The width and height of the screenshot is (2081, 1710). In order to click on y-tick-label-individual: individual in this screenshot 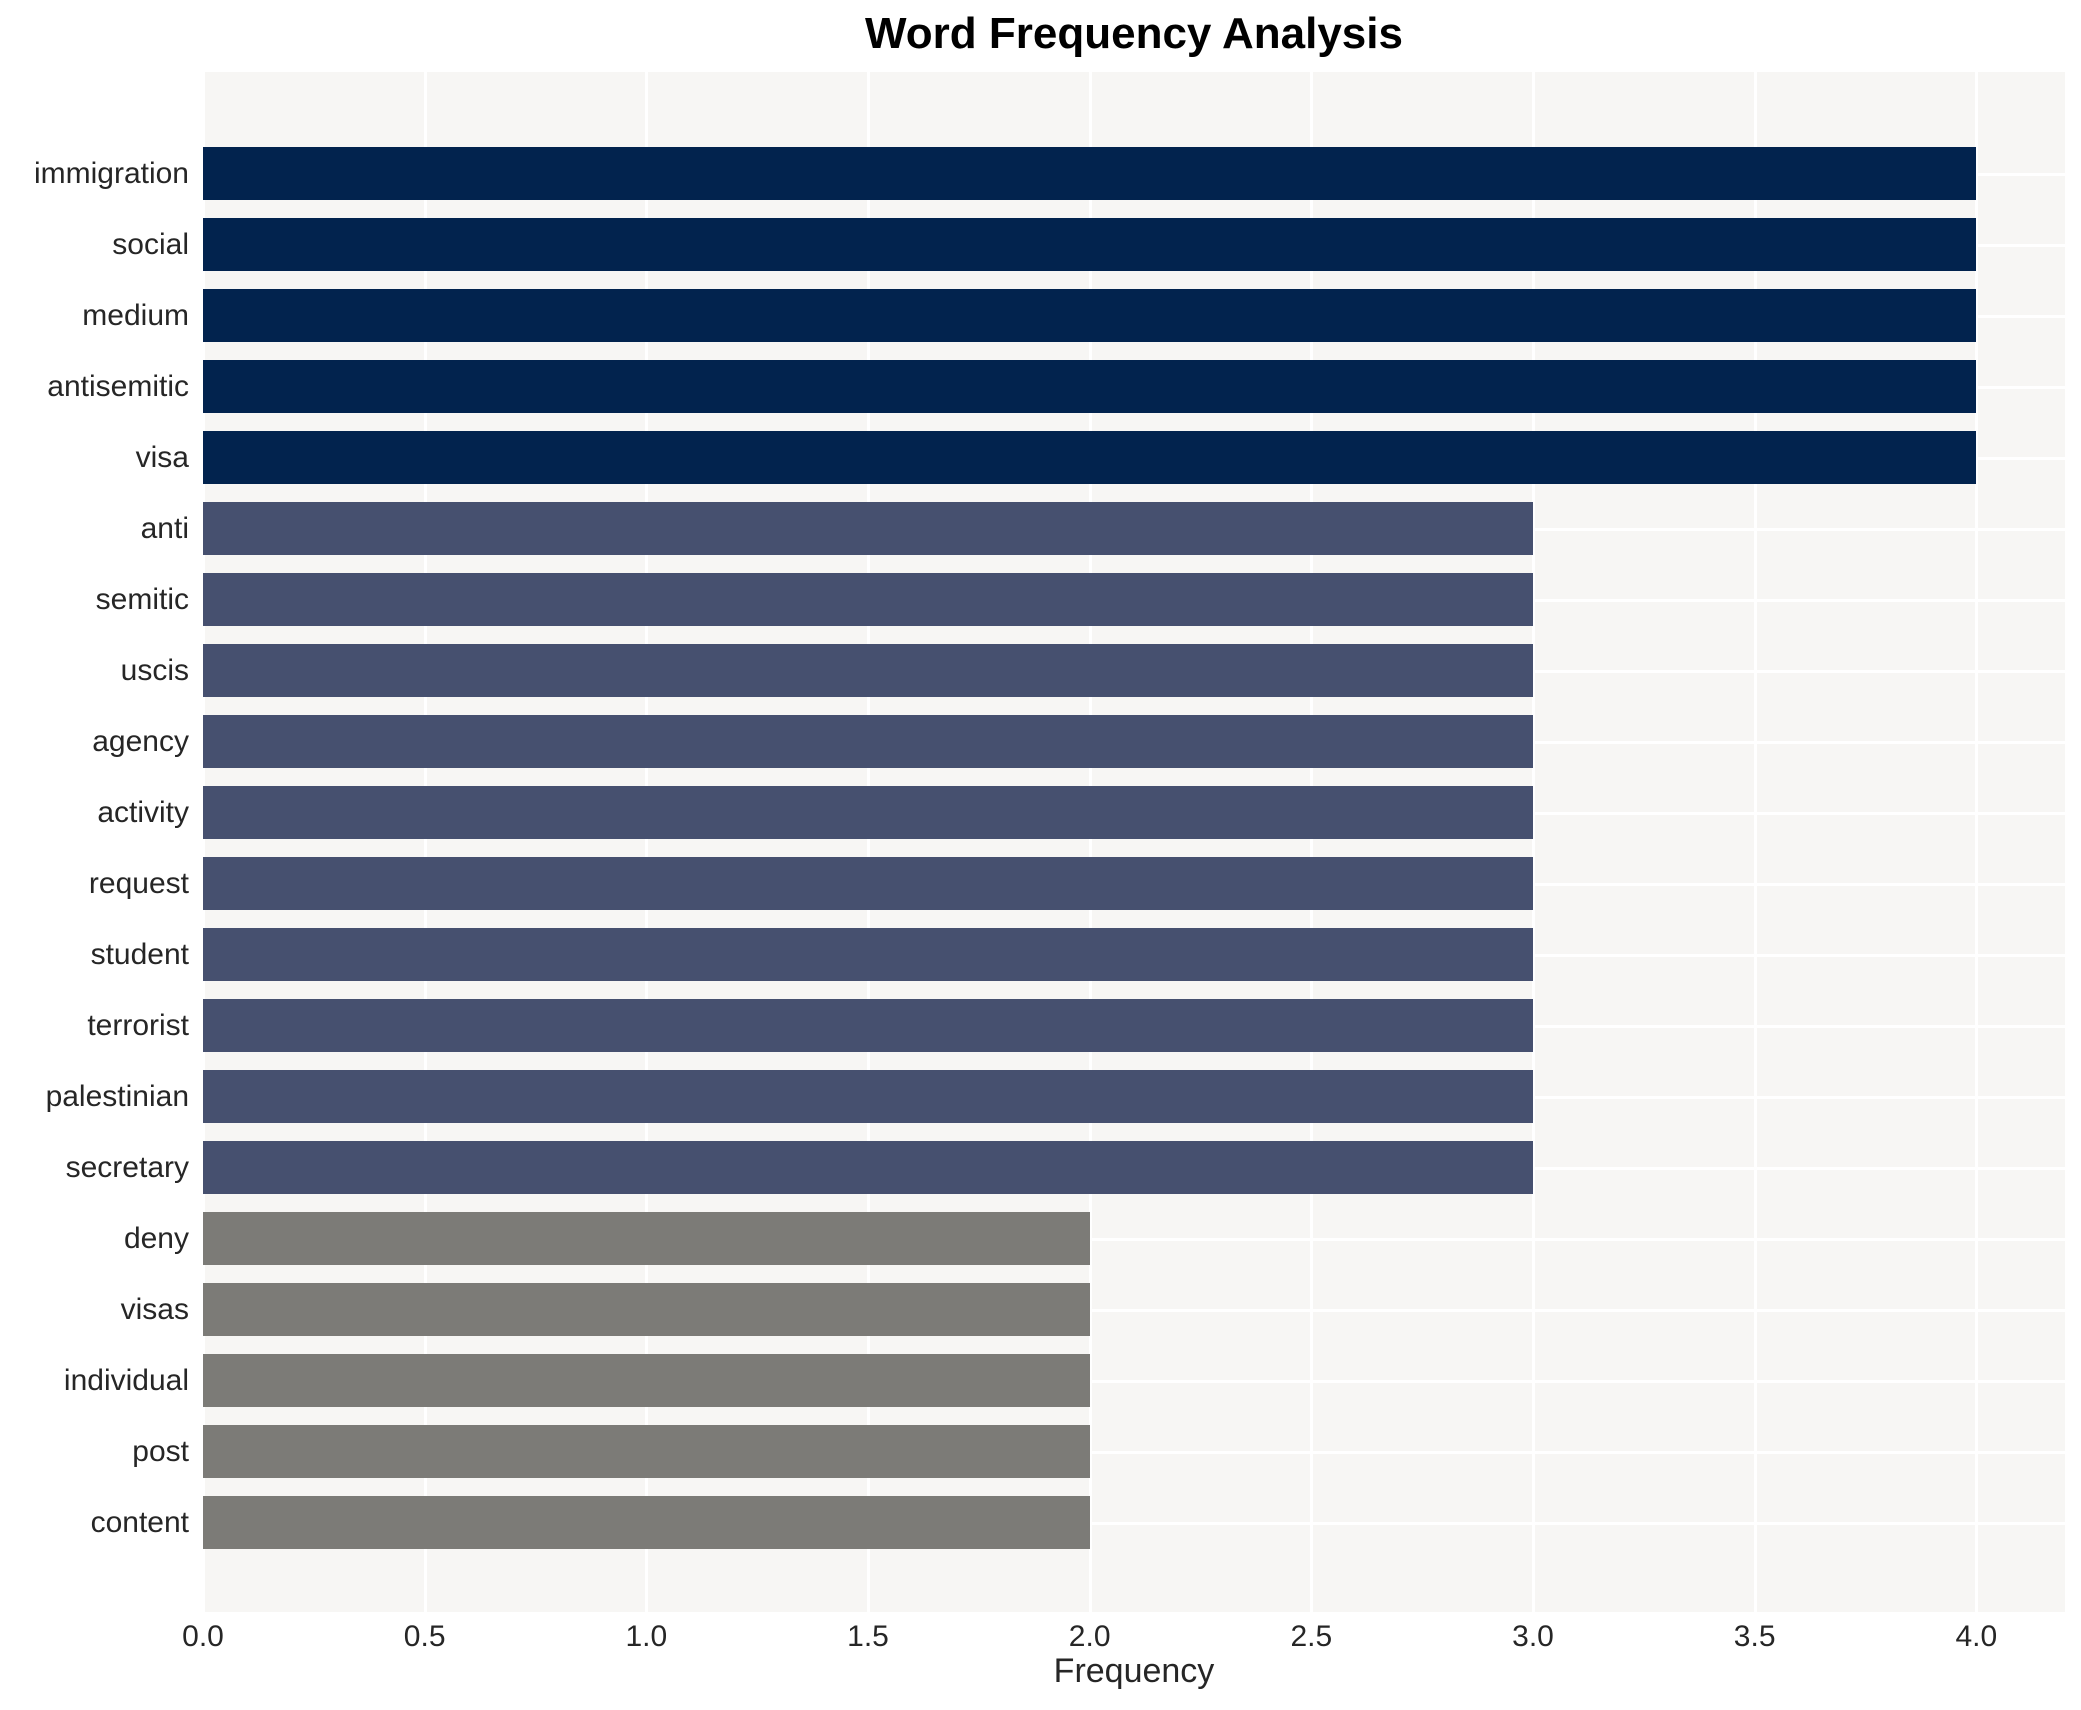, I will do `click(126, 1380)`.